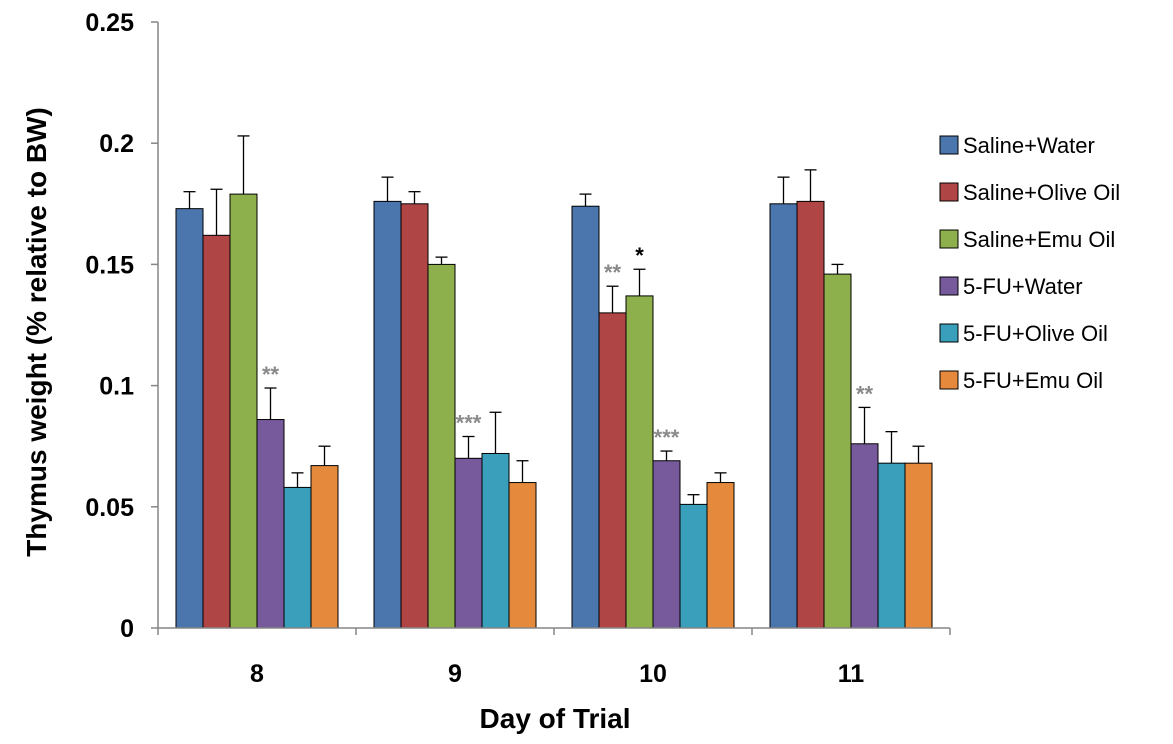  I want to click on x-tick-label: 10, so click(653, 674).